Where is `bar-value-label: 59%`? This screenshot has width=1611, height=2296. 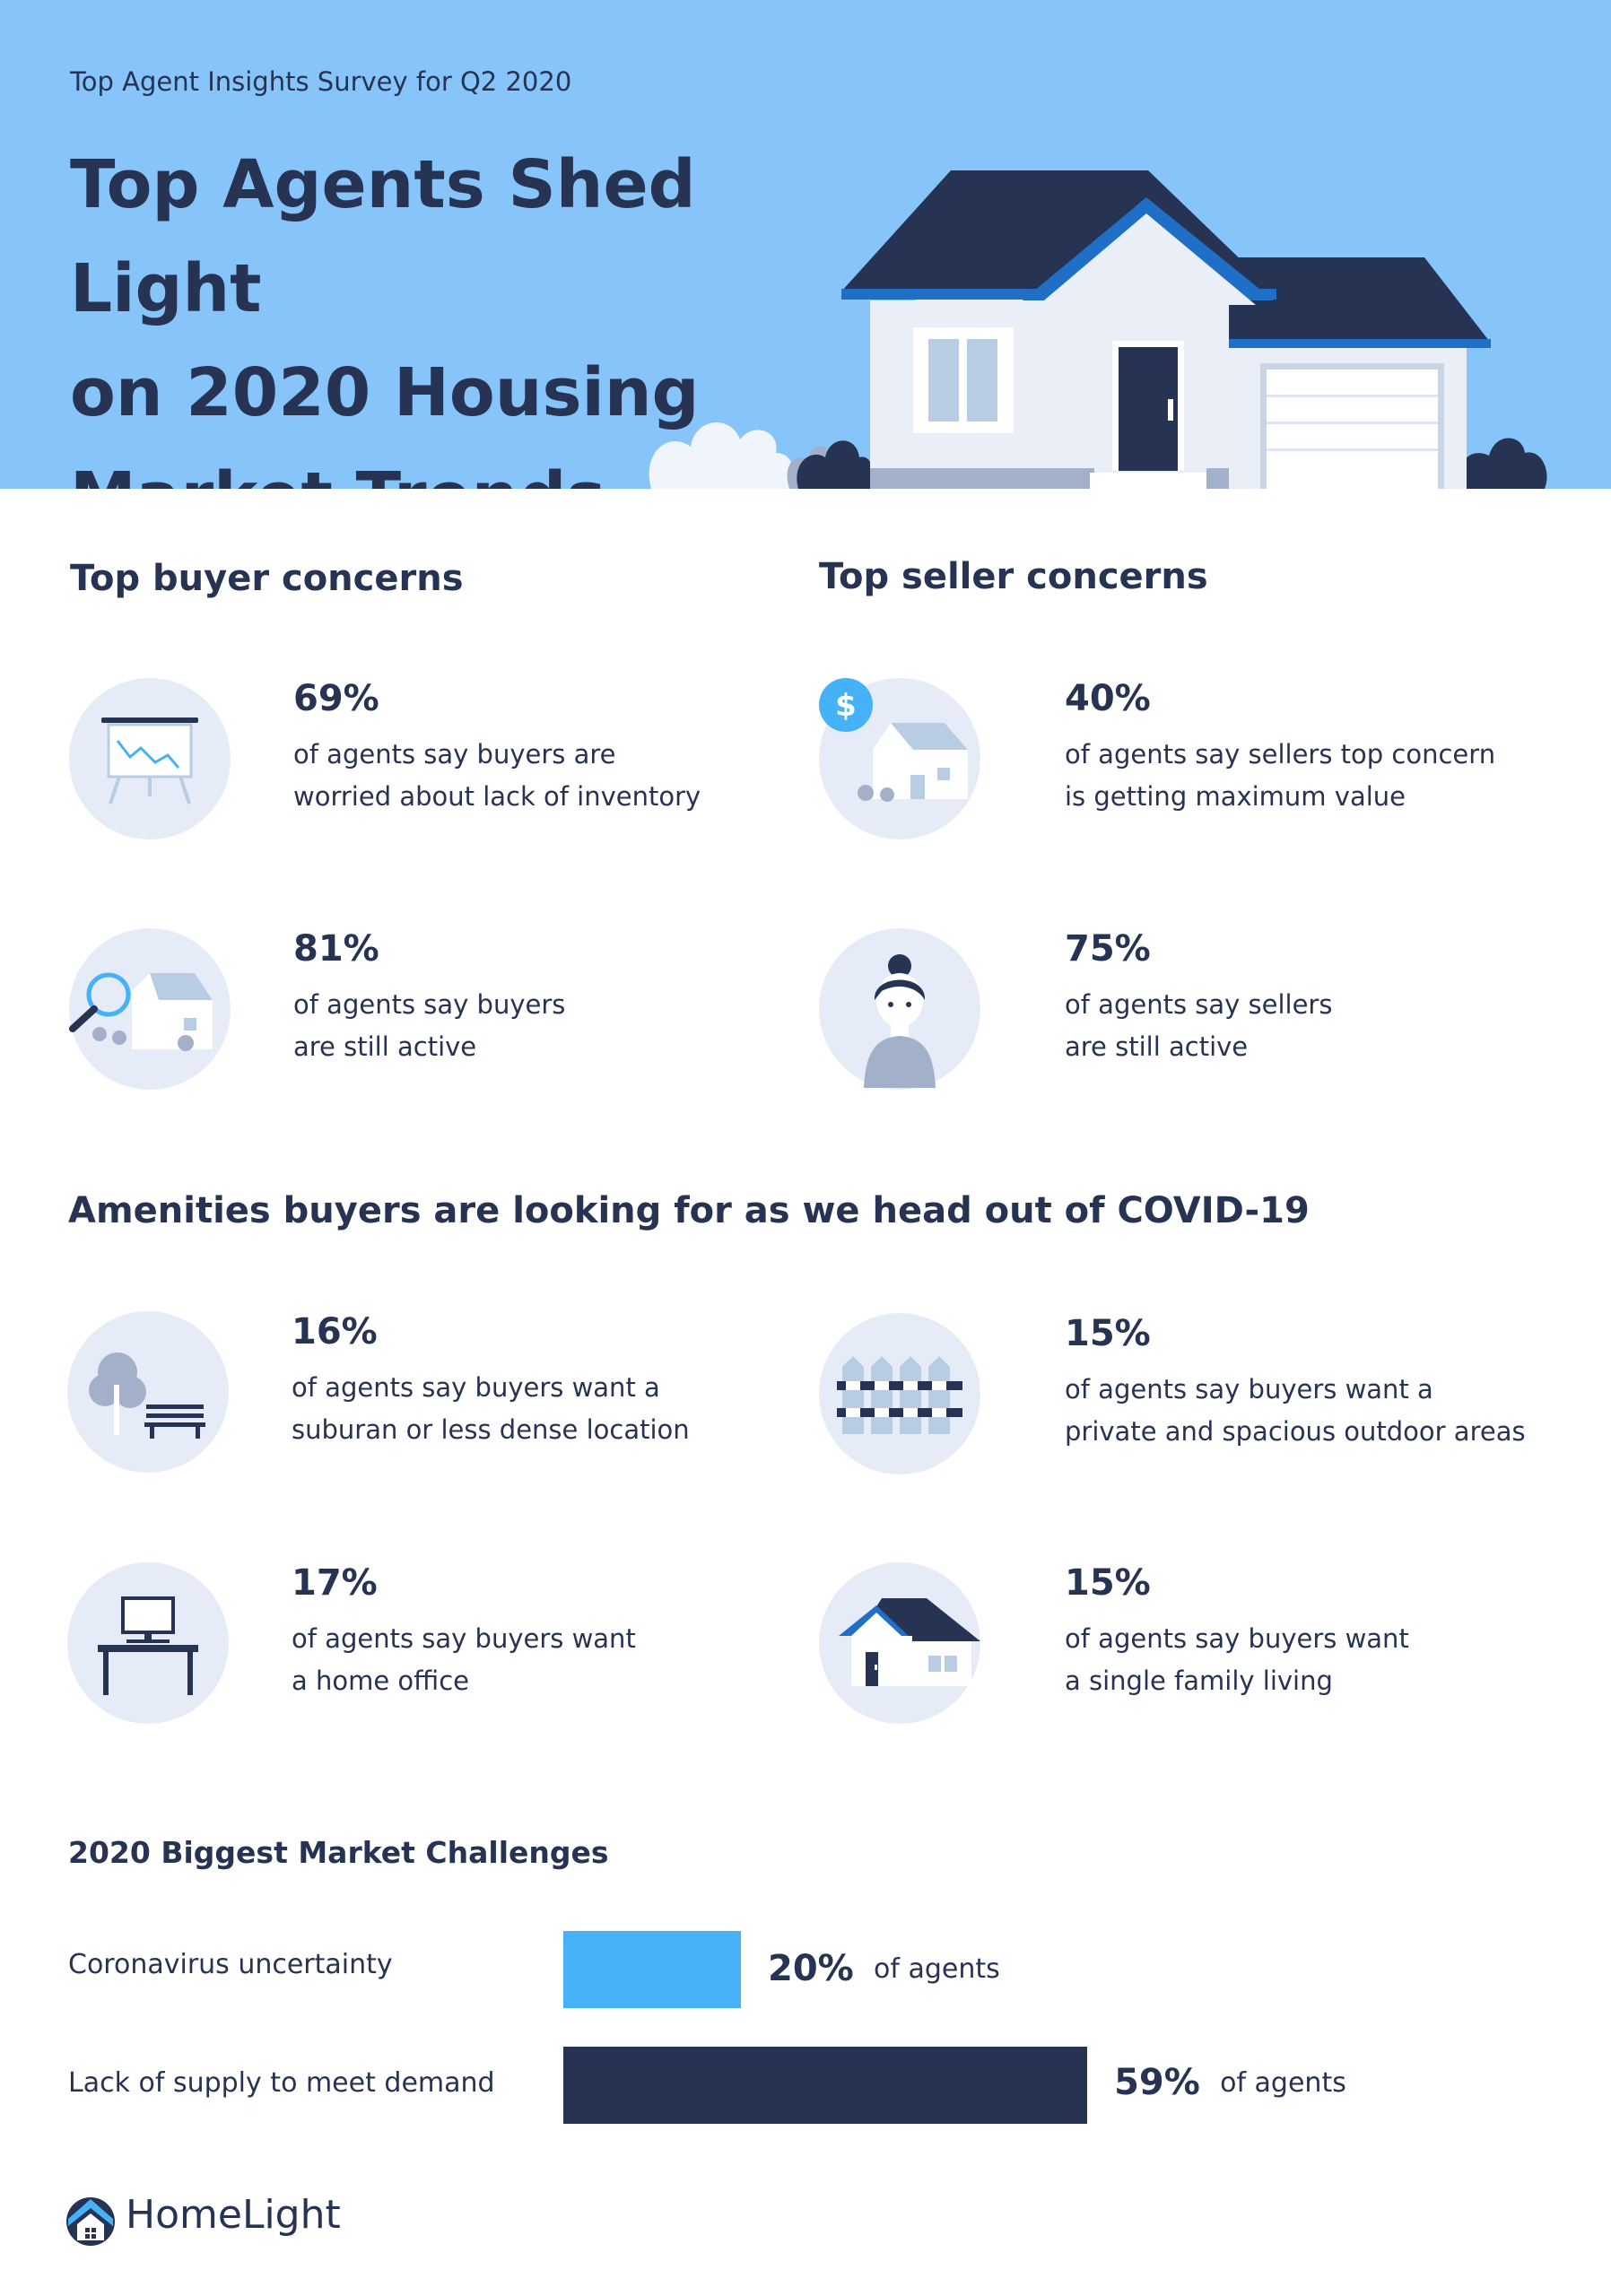 bar-value-label: 59% is located at coordinates (1157, 2082).